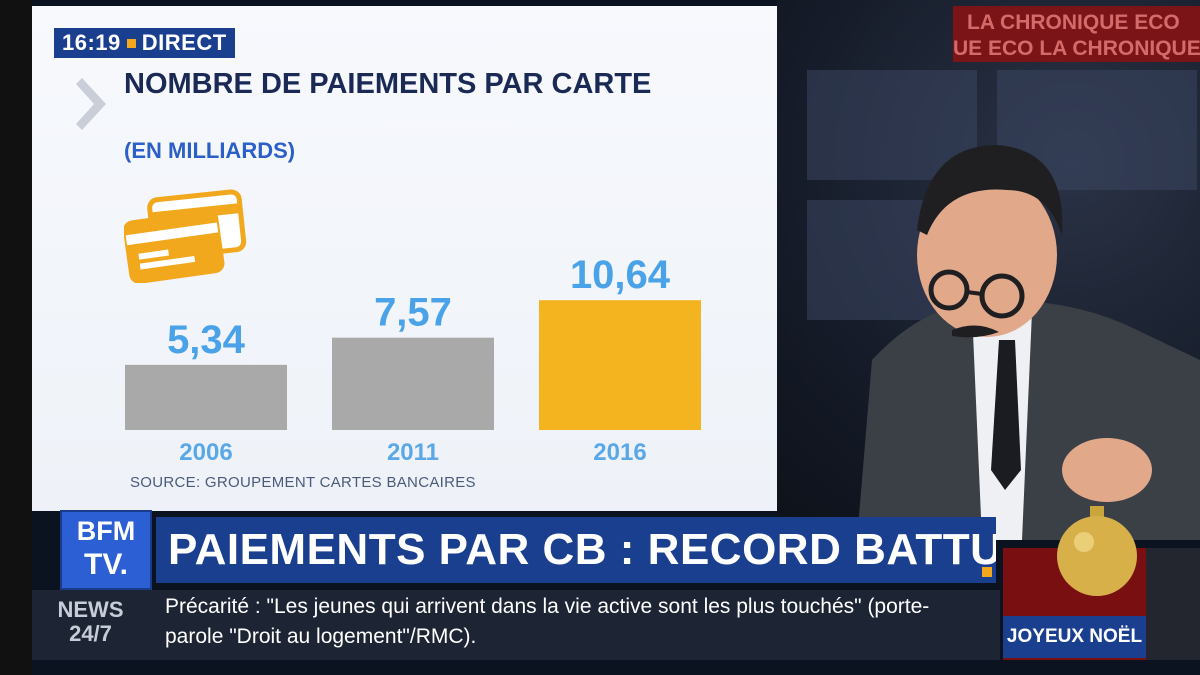 The width and height of the screenshot is (1200, 675). I want to click on chronique-eco-banner: LA CHRONIQUE ECO UE ECO LA CHRONIQUE, so click(1076, 34).